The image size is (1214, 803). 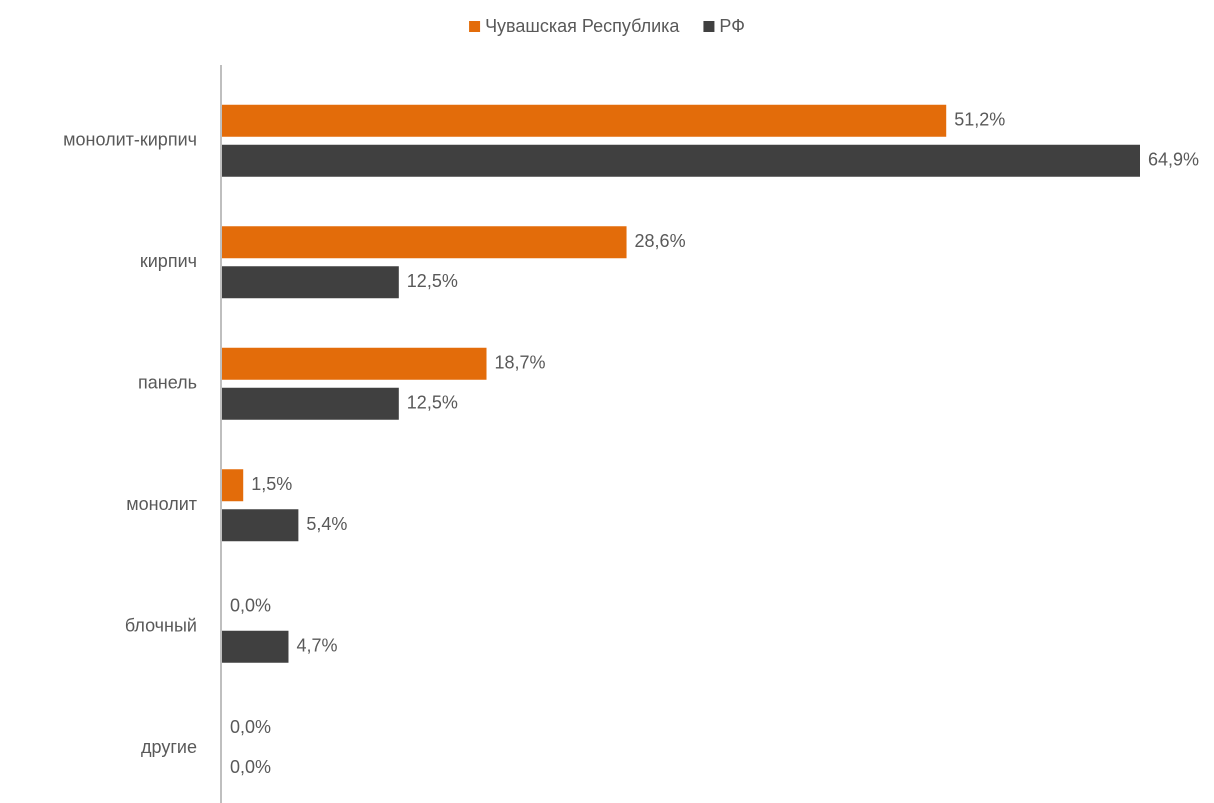 What do you see at coordinates (520, 363) in the screenshot?
I see `data-label: 18,7%` at bounding box center [520, 363].